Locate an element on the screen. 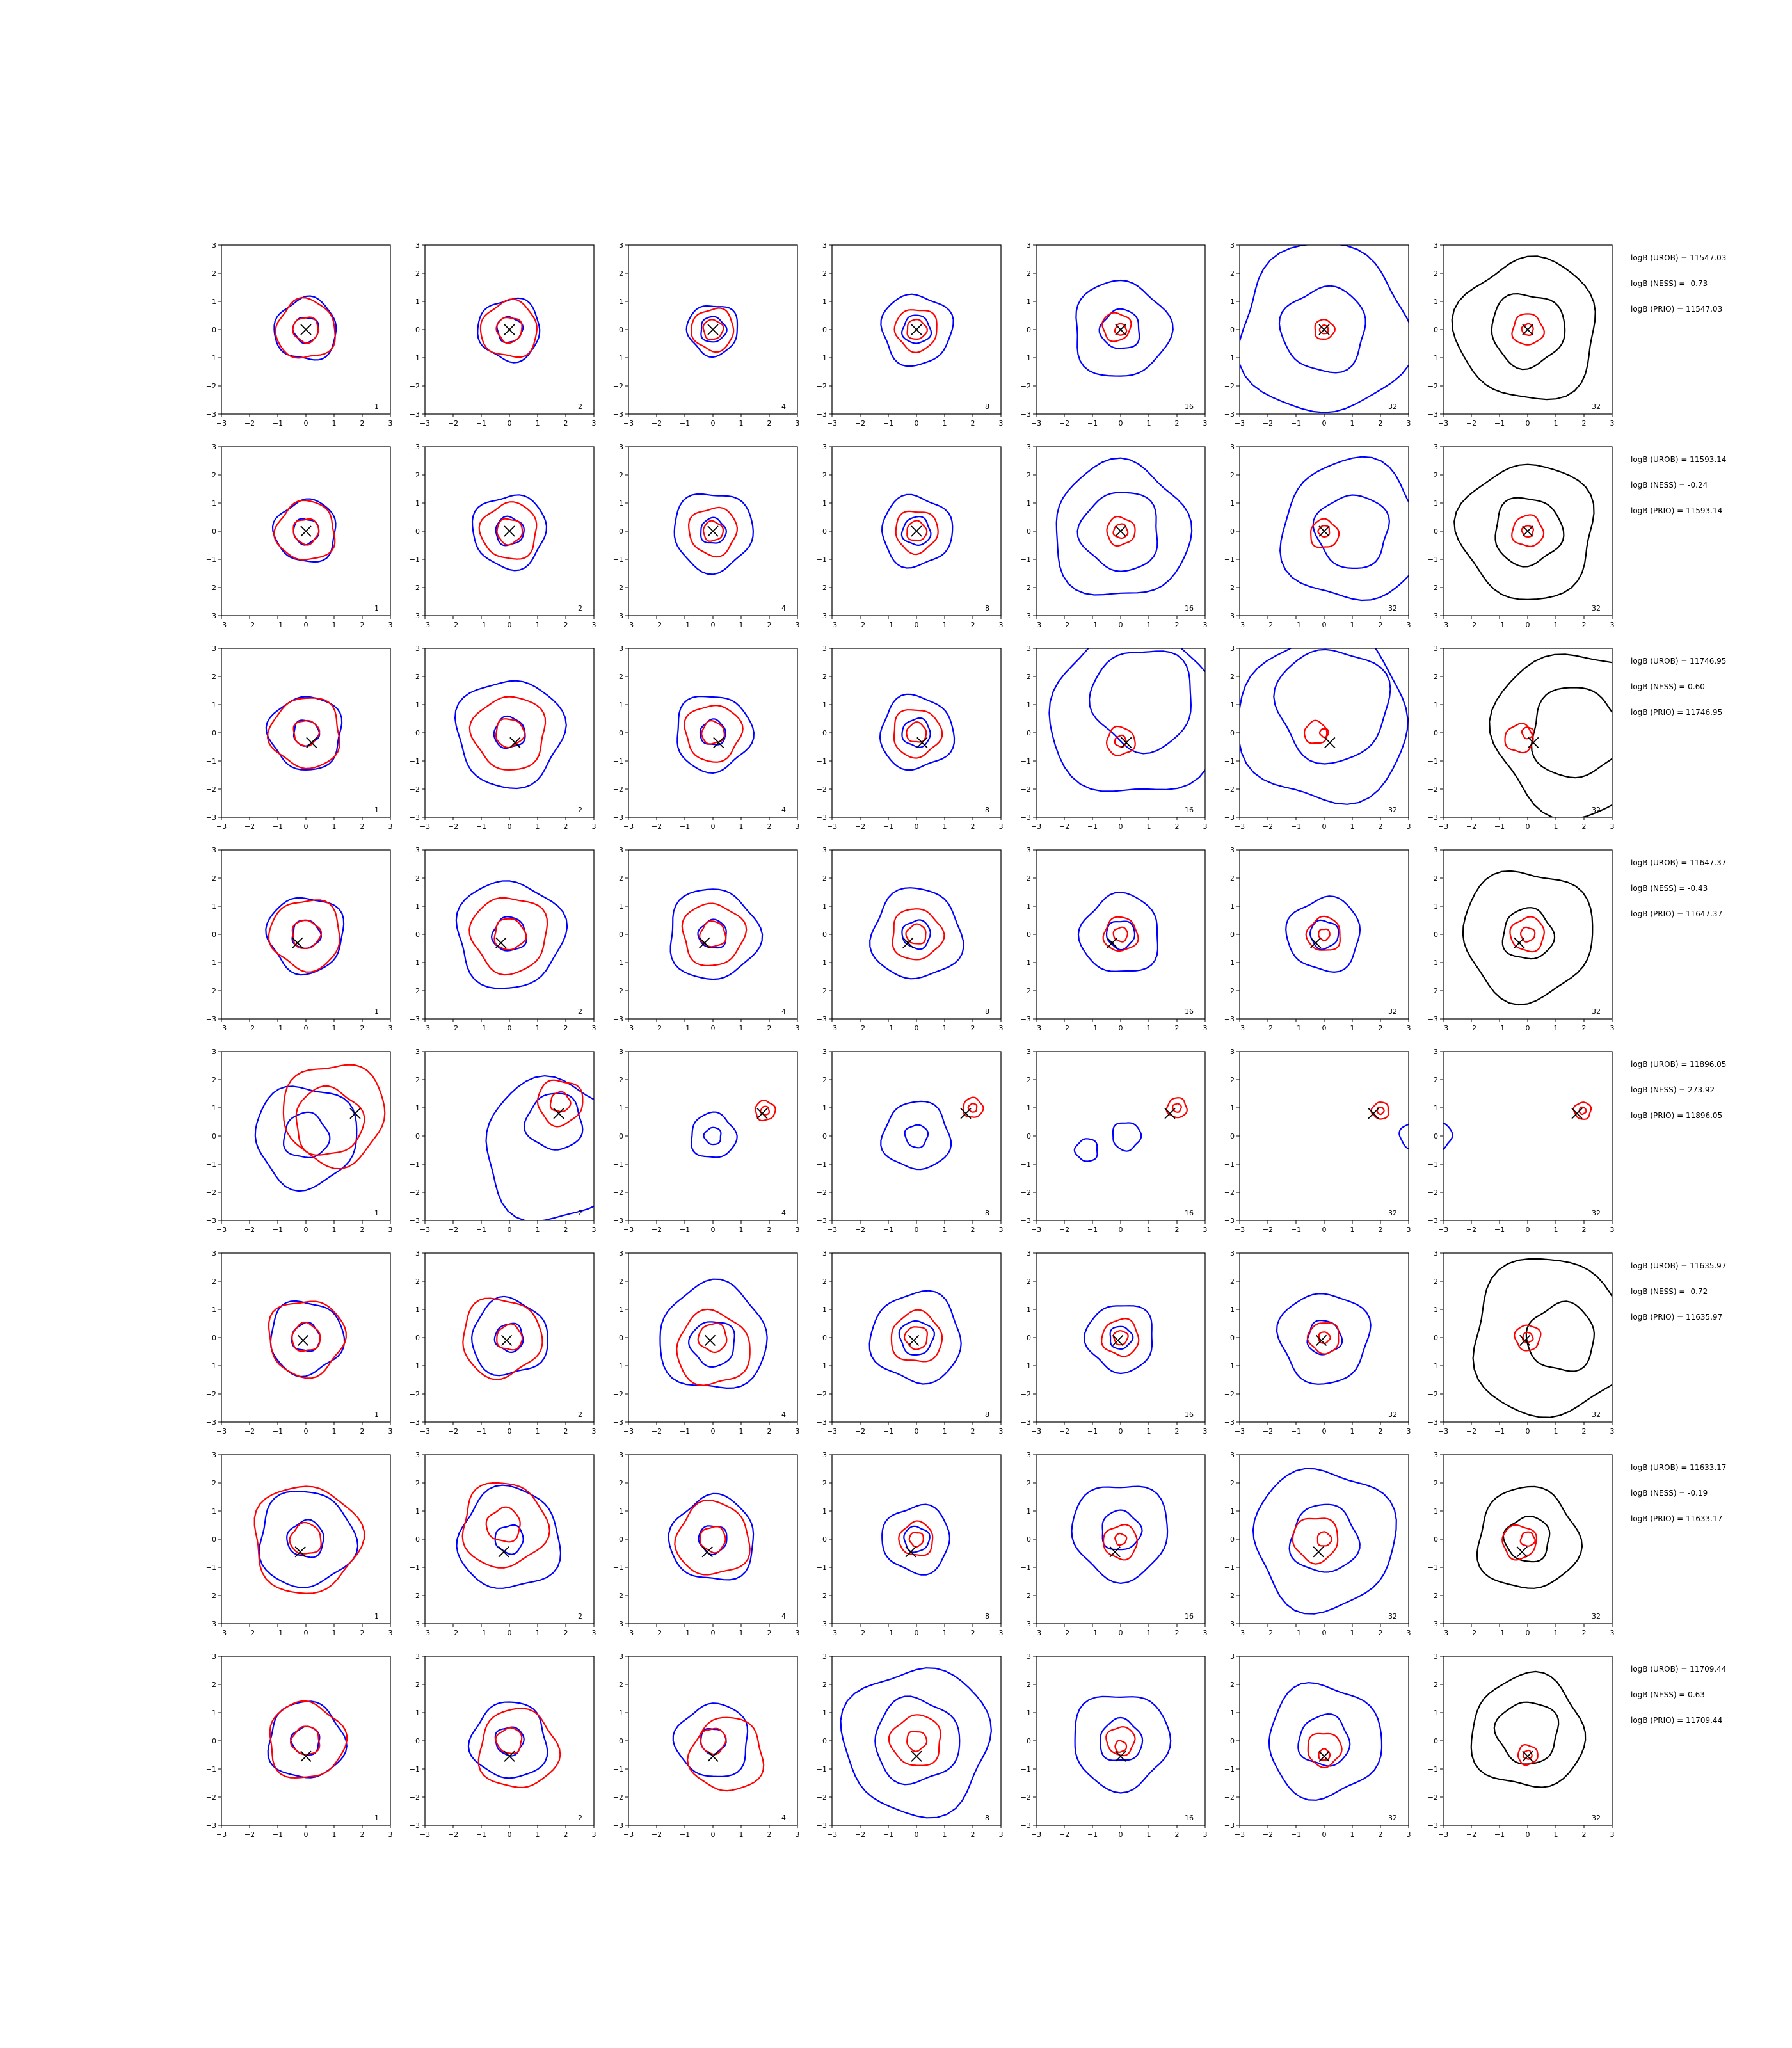 This screenshot has height=2048, width=1792. stat-line: logB (PRIO) = 11635.97 is located at coordinates (1676, 1317).